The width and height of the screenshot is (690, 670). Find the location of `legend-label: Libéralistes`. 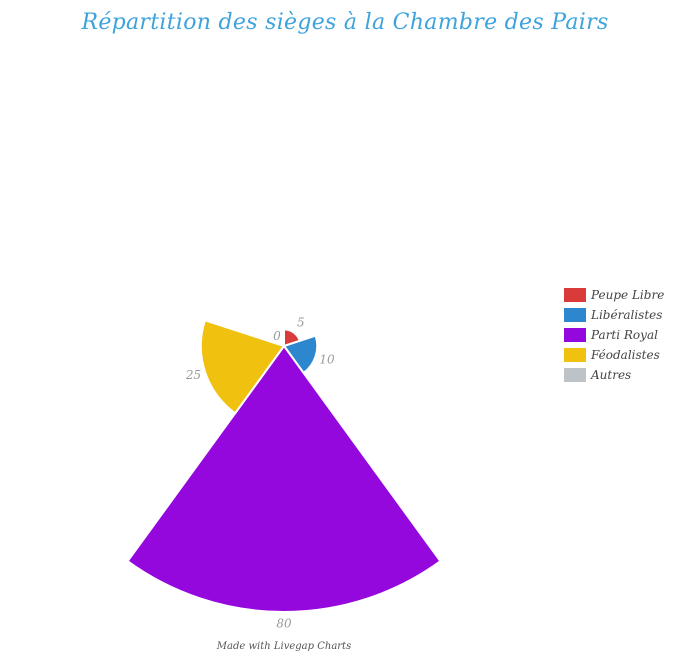

legend-label: Libéralistes is located at coordinates (627, 315).